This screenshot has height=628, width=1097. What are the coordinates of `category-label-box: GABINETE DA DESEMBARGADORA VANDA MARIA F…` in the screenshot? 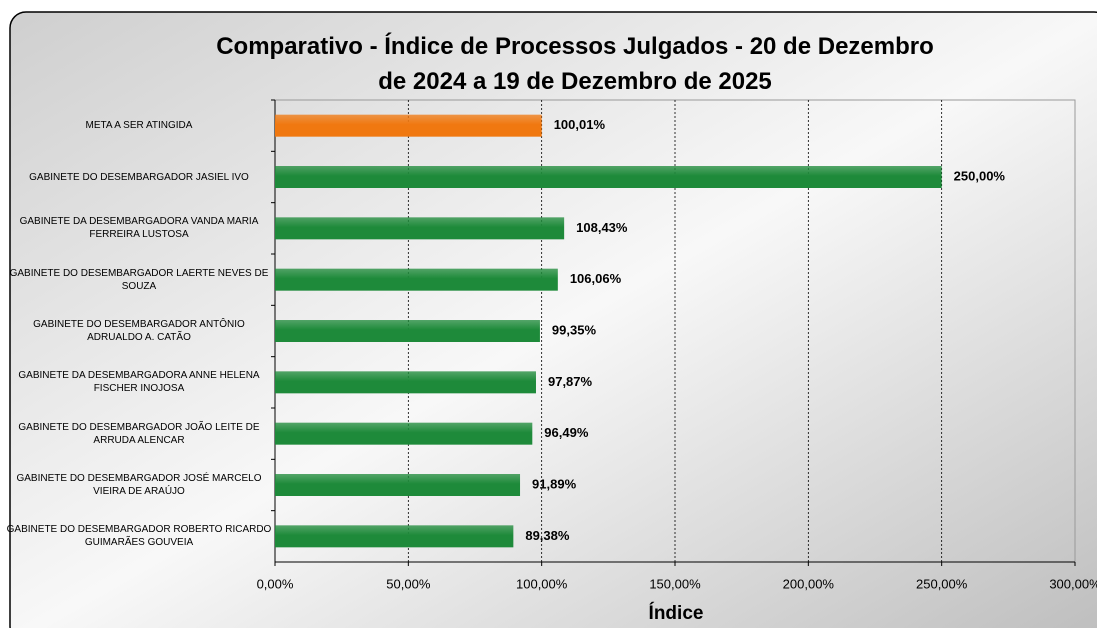 It's located at (139, 228).